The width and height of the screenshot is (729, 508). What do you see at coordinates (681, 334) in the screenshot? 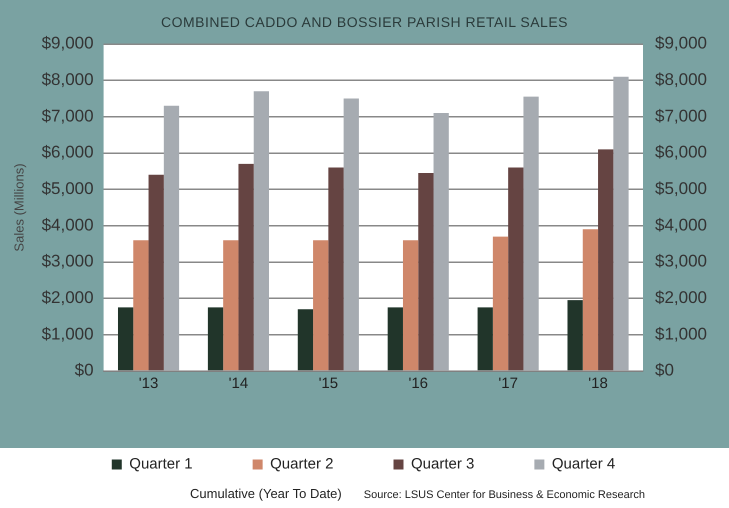
I see `y2-tick-label: $1,000` at bounding box center [681, 334].